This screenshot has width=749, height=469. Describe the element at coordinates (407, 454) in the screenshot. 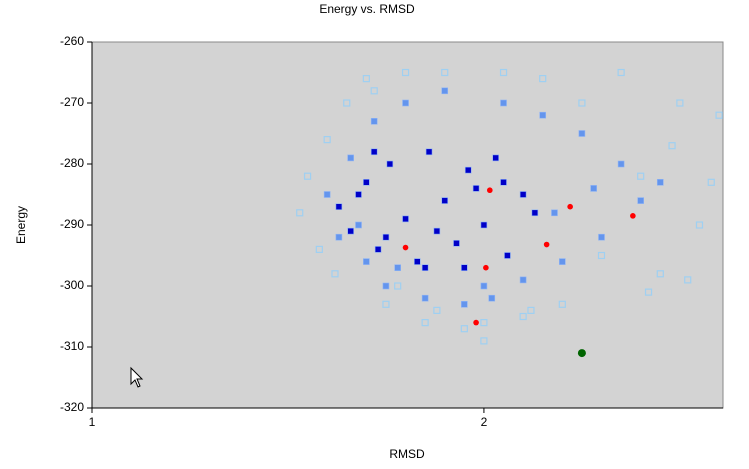

I see `x-axis-label: RMSD` at that location.